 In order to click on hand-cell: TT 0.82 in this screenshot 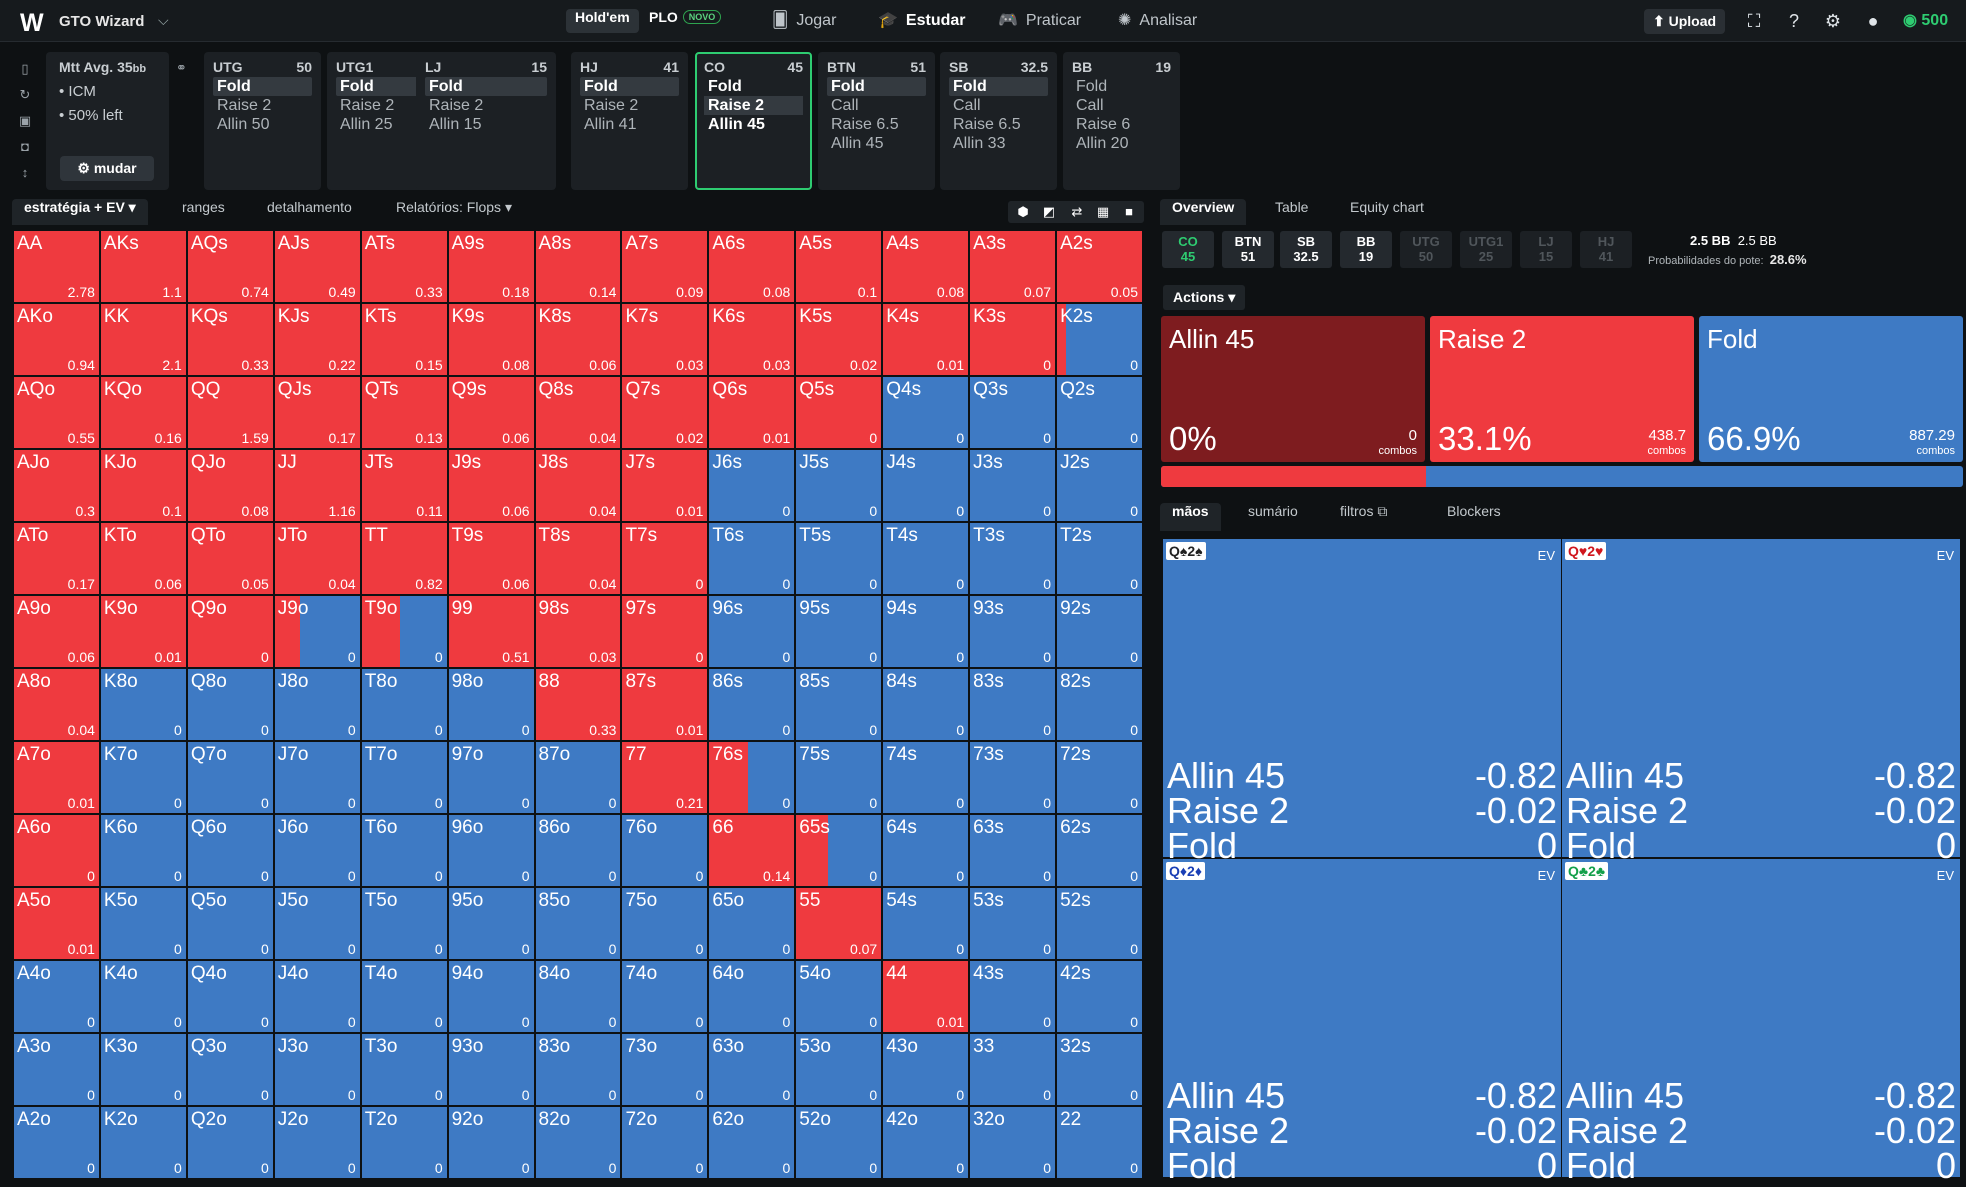, I will do `click(404, 558)`.